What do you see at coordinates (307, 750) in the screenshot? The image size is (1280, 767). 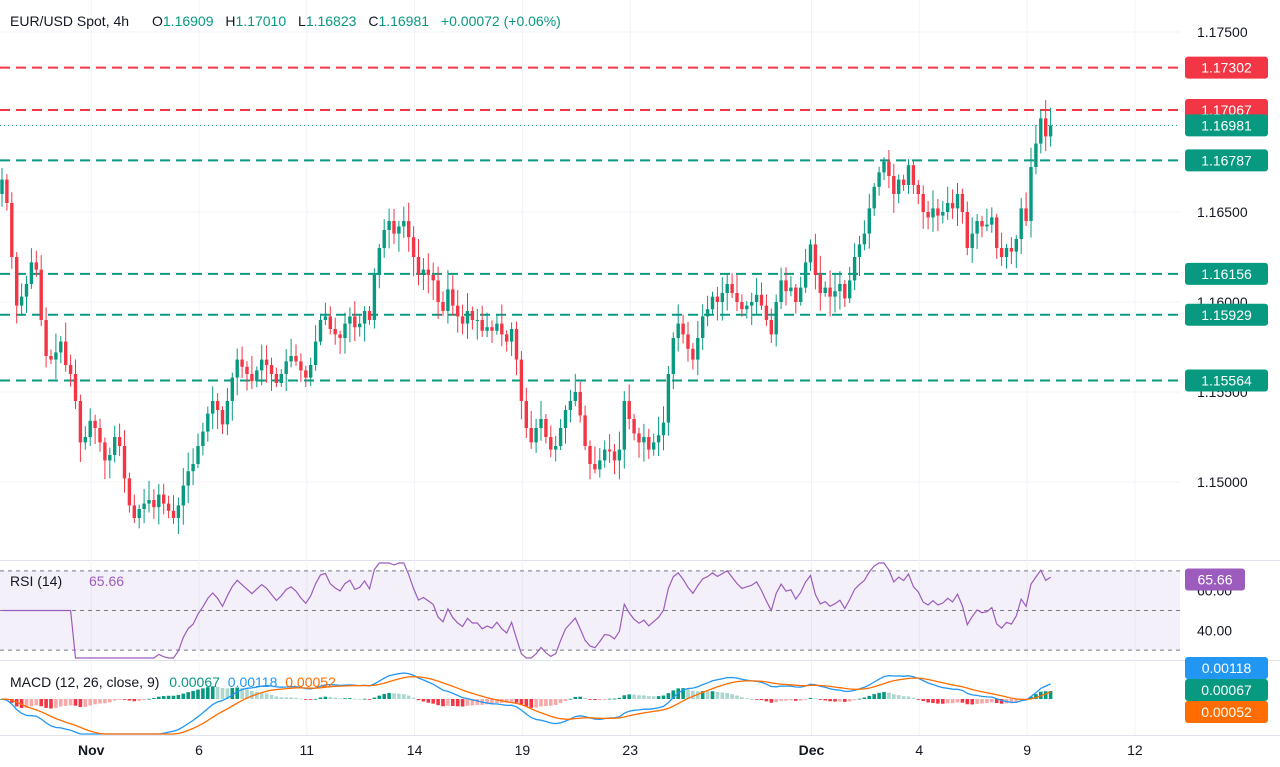 I see `x-tick-label: 11` at bounding box center [307, 750].